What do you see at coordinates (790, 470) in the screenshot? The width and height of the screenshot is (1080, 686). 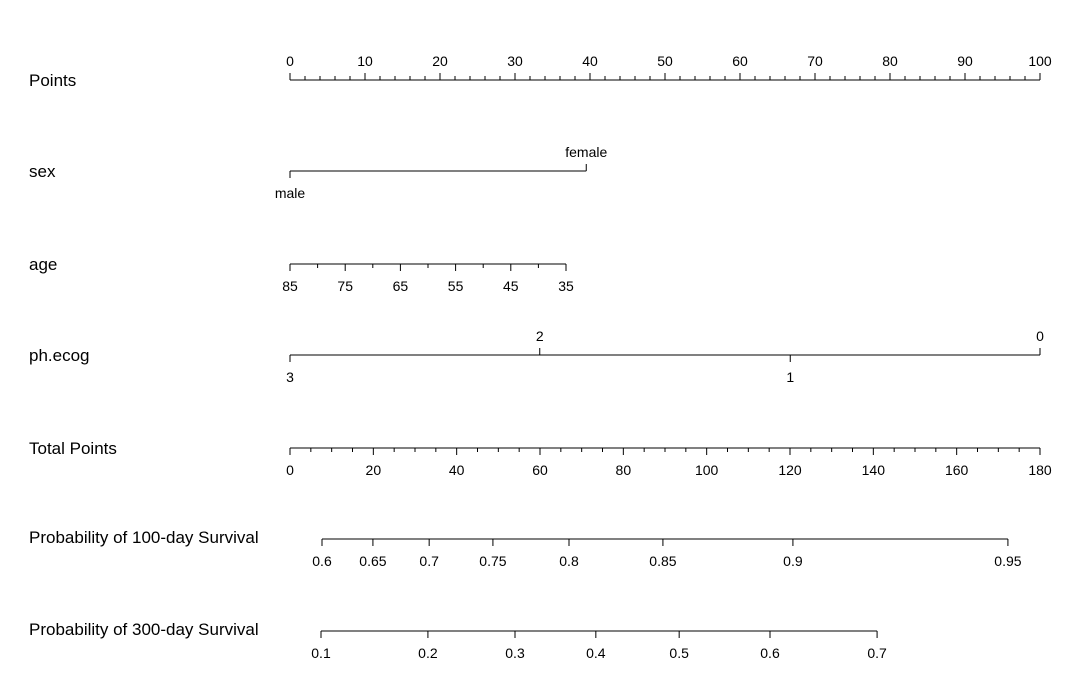 I see `tick-label: 120` at bounding box center [790, 470].